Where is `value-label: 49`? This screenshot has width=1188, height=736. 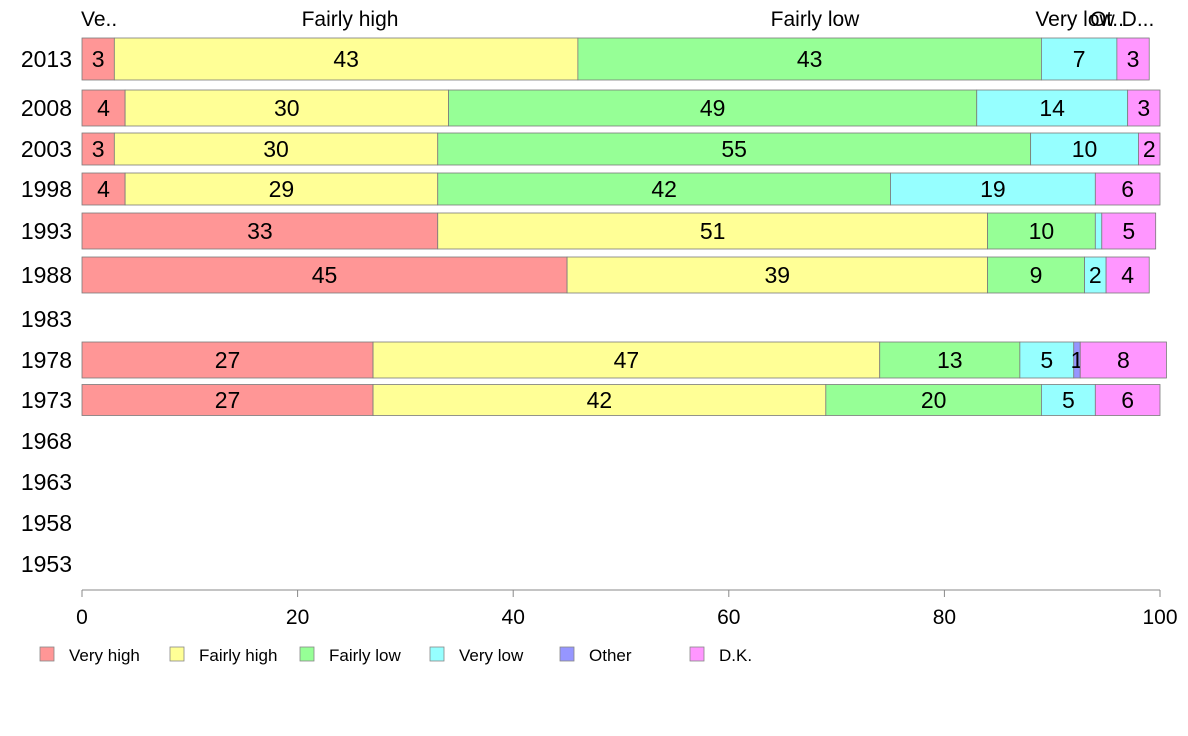
value-label: 49 is located at coordinates (713, 108).